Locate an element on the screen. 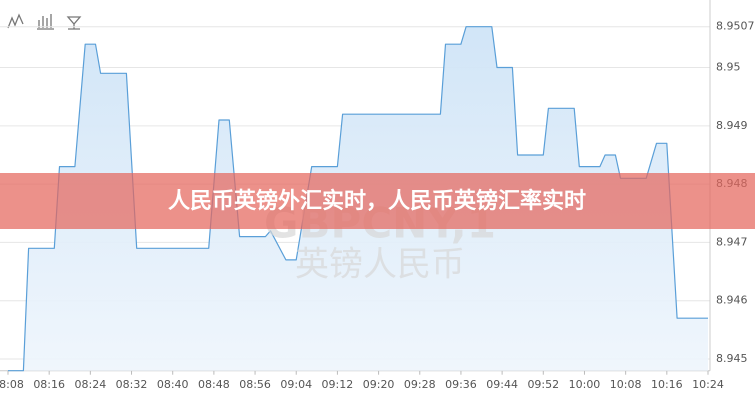 Image resolution: width=755 pixels, height=400 pixels. y-tick-label: 8.945 is located at coordinates (732, 358).